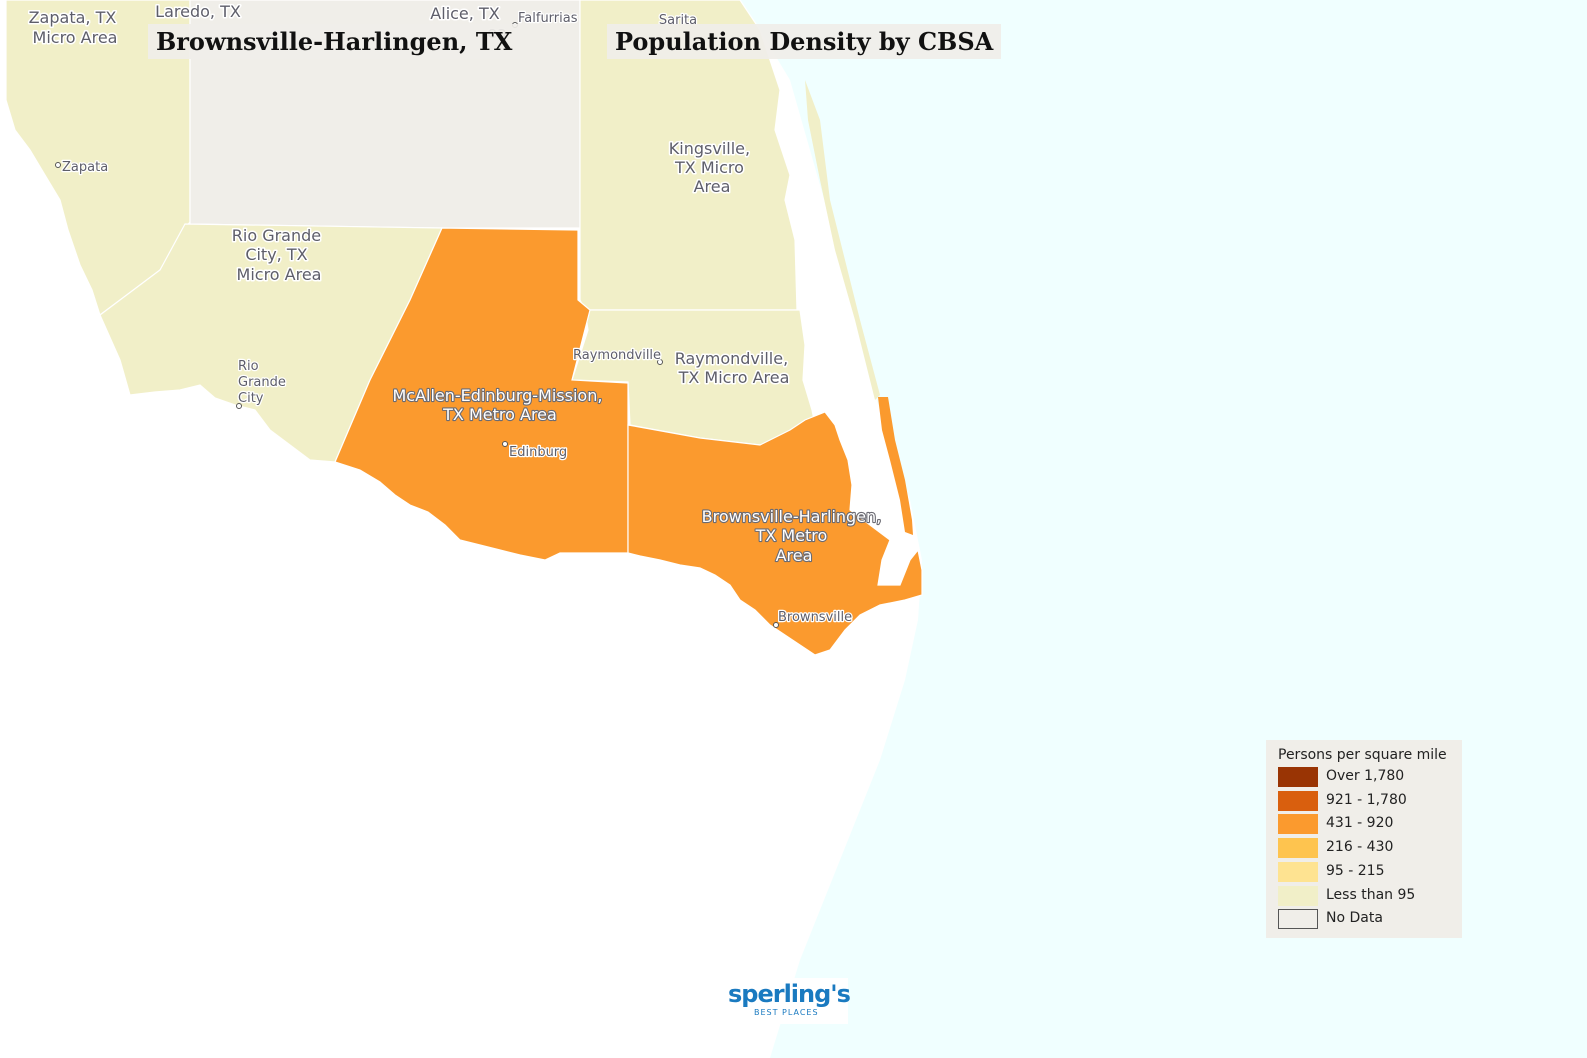  Describe the element at coordinates (497, 395) in the screenshot. I see `label-mcallen-line1: McAllen-Edinburg-Mission,` at that location.